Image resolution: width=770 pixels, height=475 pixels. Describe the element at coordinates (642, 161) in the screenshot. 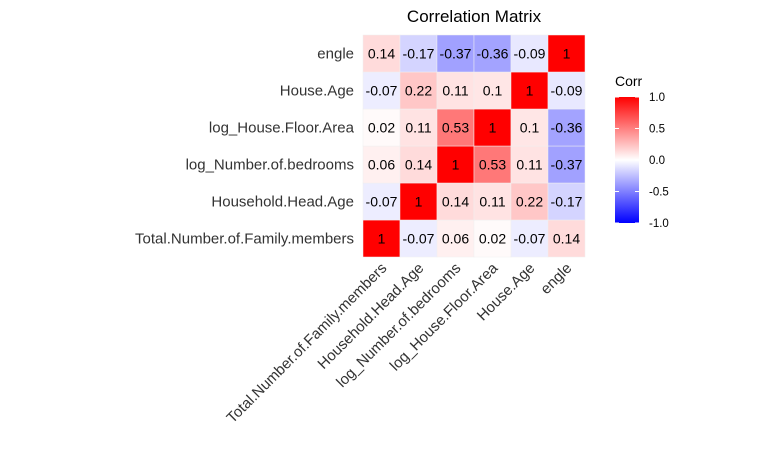

I see `legend-ticks: 1.0 0.5 0.0 -0.5 -1.0` at that location.